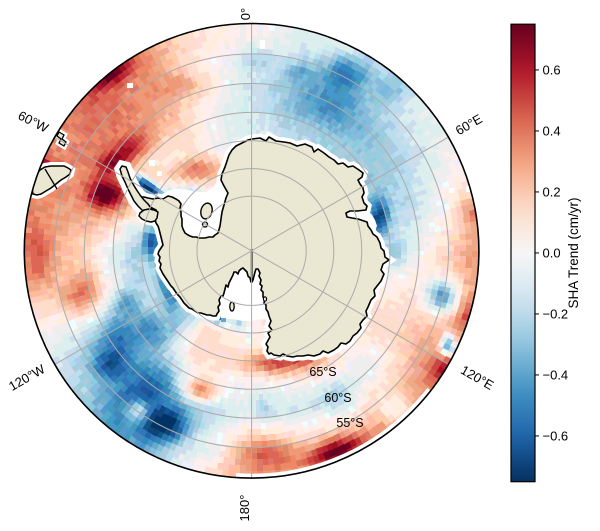 Image resolution: width=600 pixels, height=531 pixels. I want to click on svg-text: 0.2, so click(552, 191).